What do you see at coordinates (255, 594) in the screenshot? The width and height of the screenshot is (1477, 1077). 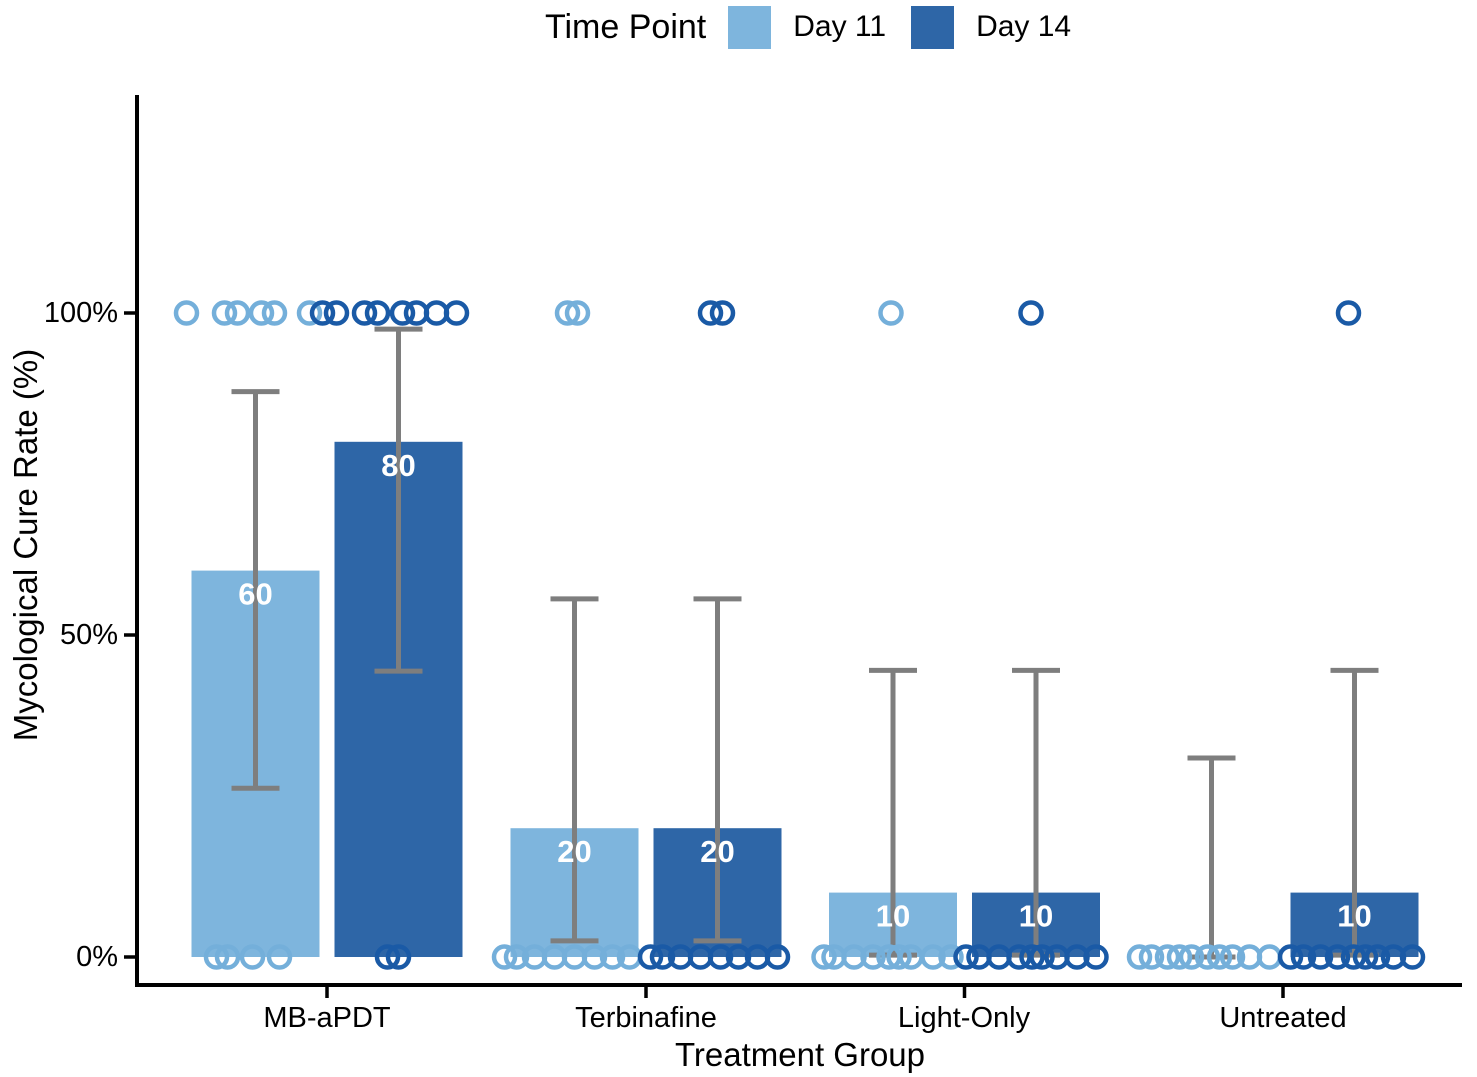 I see `bar-label-day-11-mb-apdt: 60` at bounding box center [255, 594].